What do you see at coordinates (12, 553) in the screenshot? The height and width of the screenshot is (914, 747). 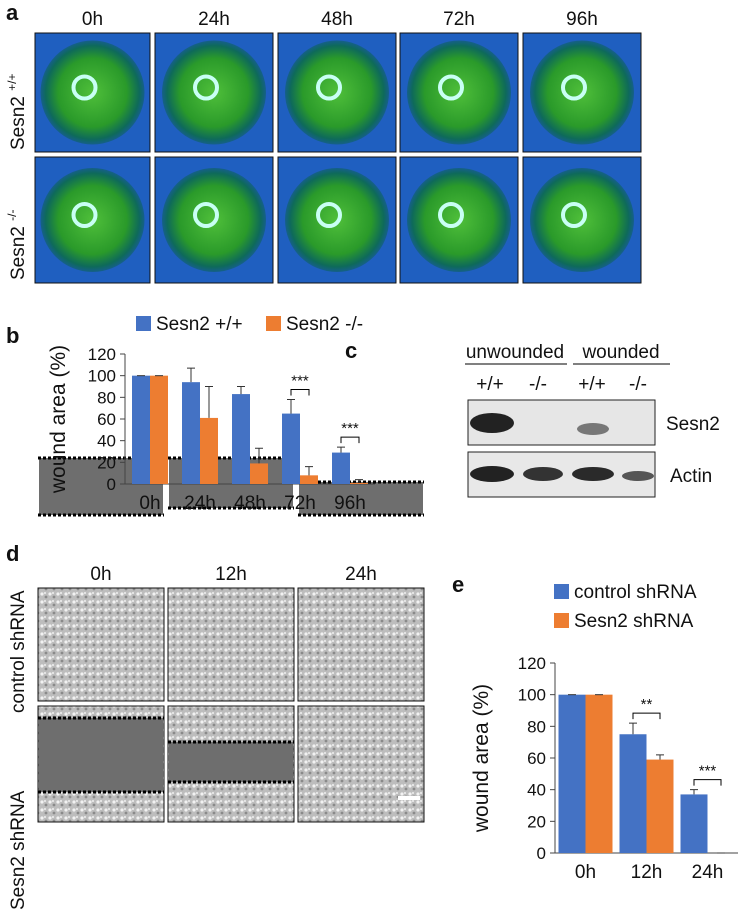 I see `panel-label: d` at bounding box center [12, 553].